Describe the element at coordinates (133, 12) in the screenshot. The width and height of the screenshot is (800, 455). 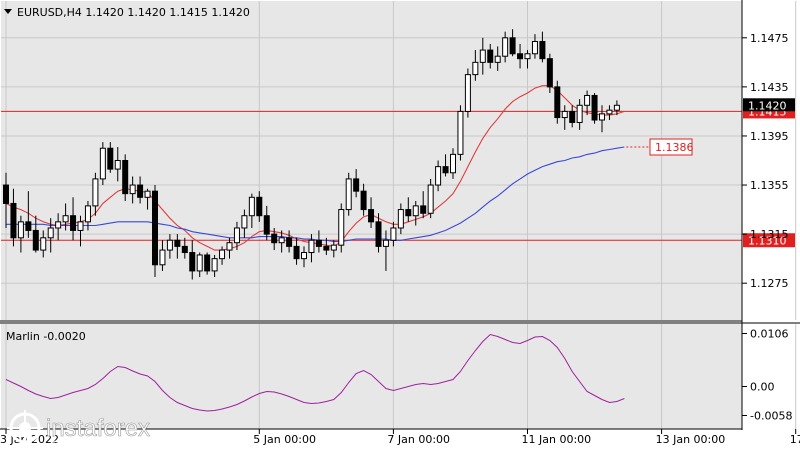
I see `symbol-header: EURUSD,H4 1.1420 1.1420 1.1415 1.1420` at that location.